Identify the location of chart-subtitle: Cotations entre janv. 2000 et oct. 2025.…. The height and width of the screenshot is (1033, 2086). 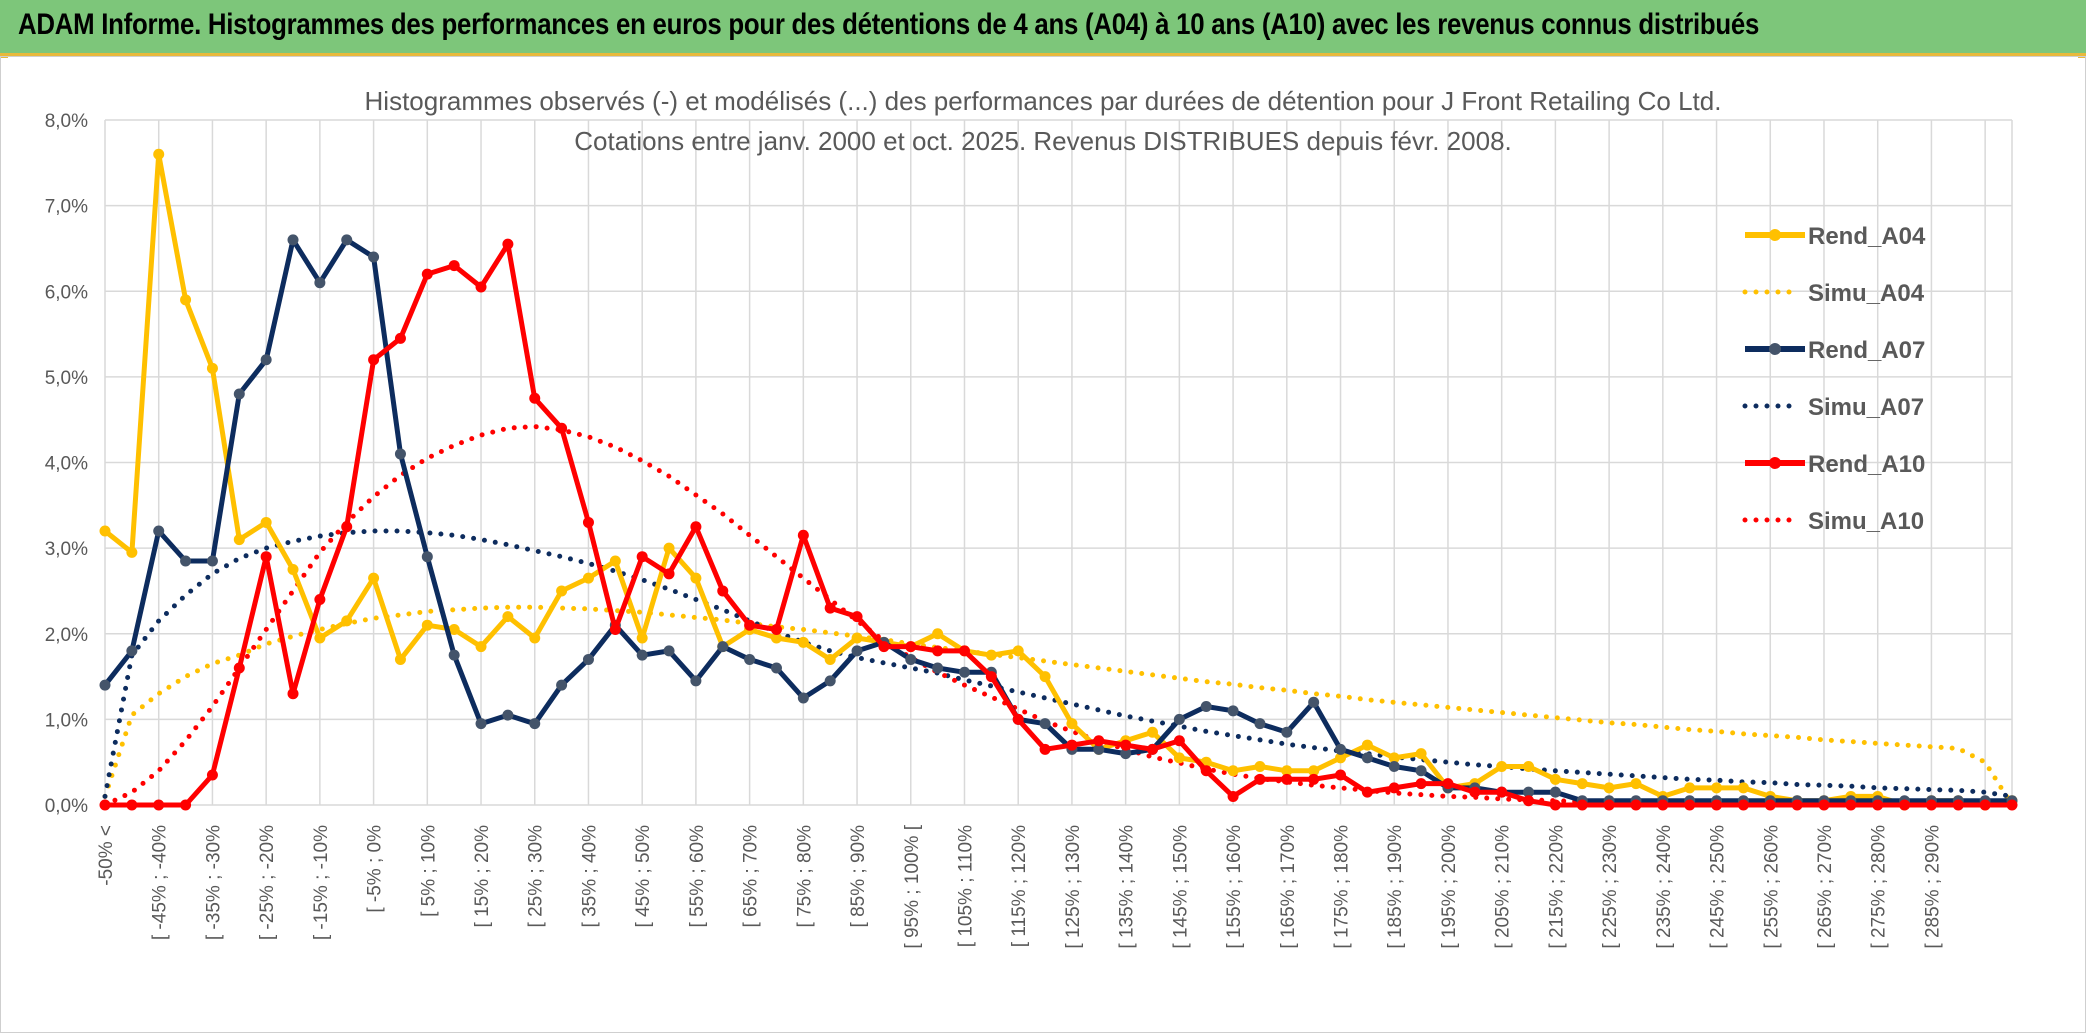
(1043, 141).